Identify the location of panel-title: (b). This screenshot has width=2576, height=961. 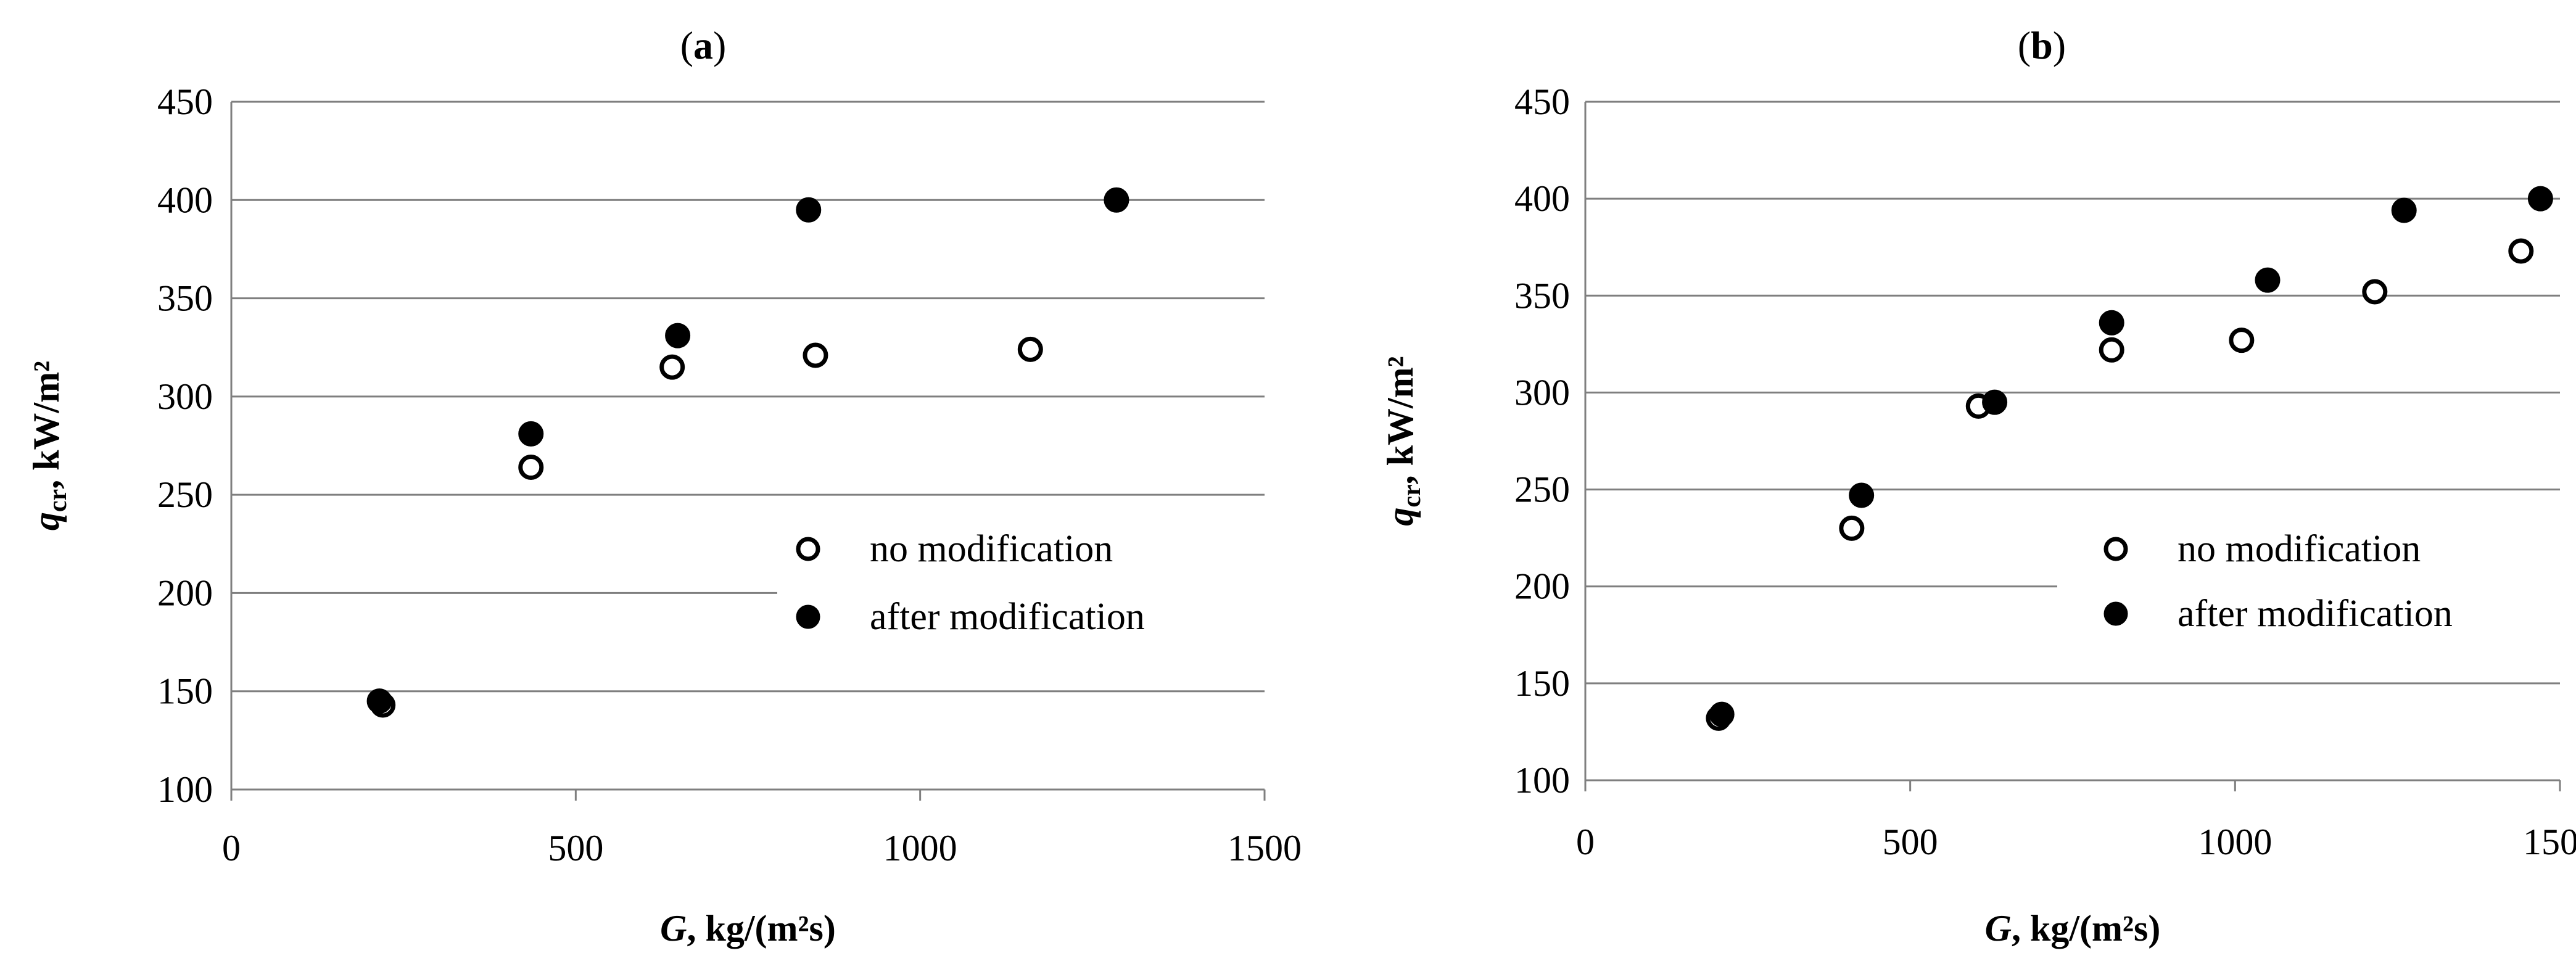
(2042, 45).